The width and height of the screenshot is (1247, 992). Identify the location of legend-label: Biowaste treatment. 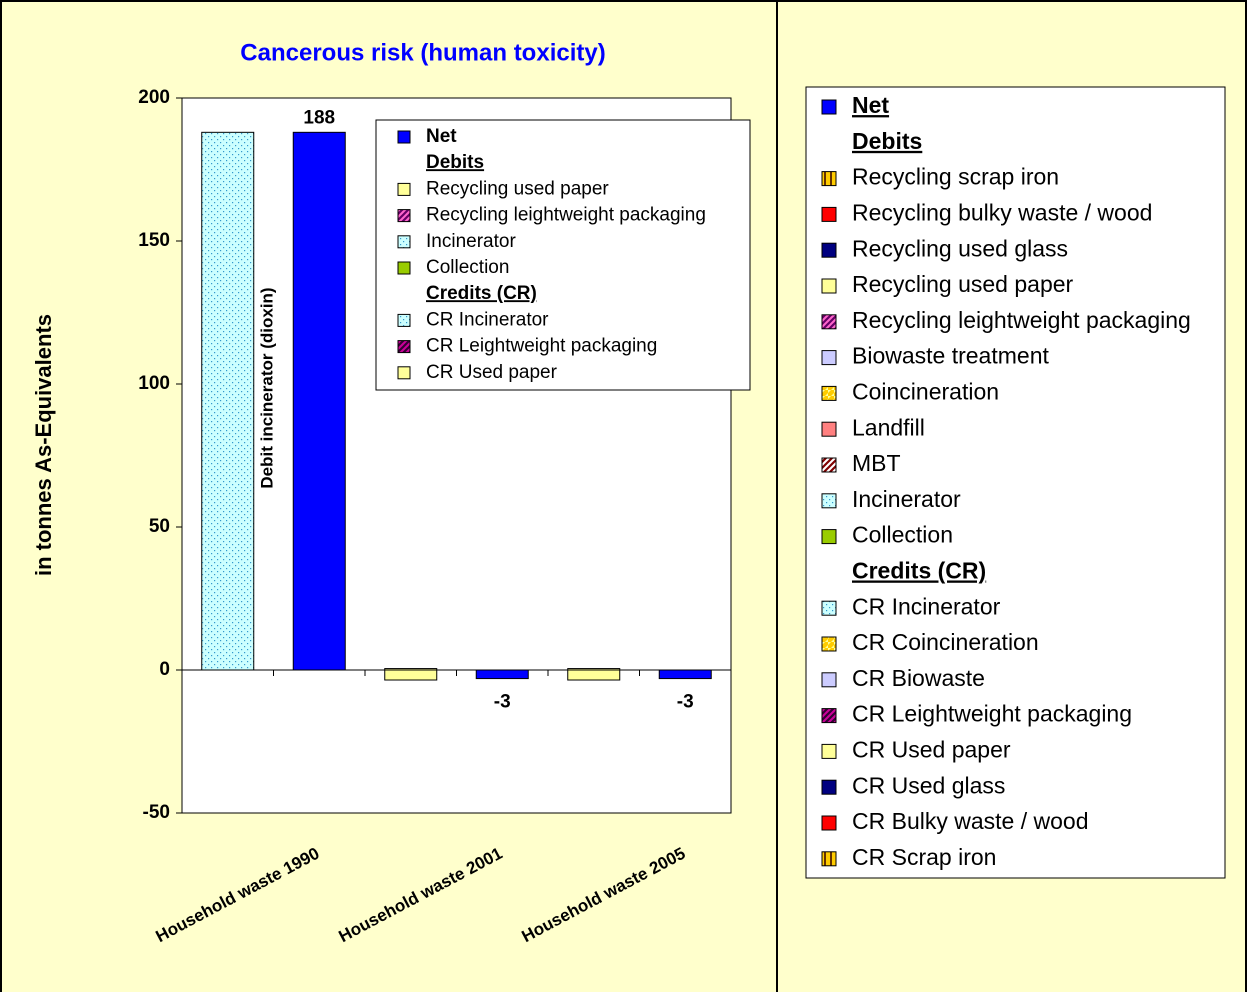
(950, 356).